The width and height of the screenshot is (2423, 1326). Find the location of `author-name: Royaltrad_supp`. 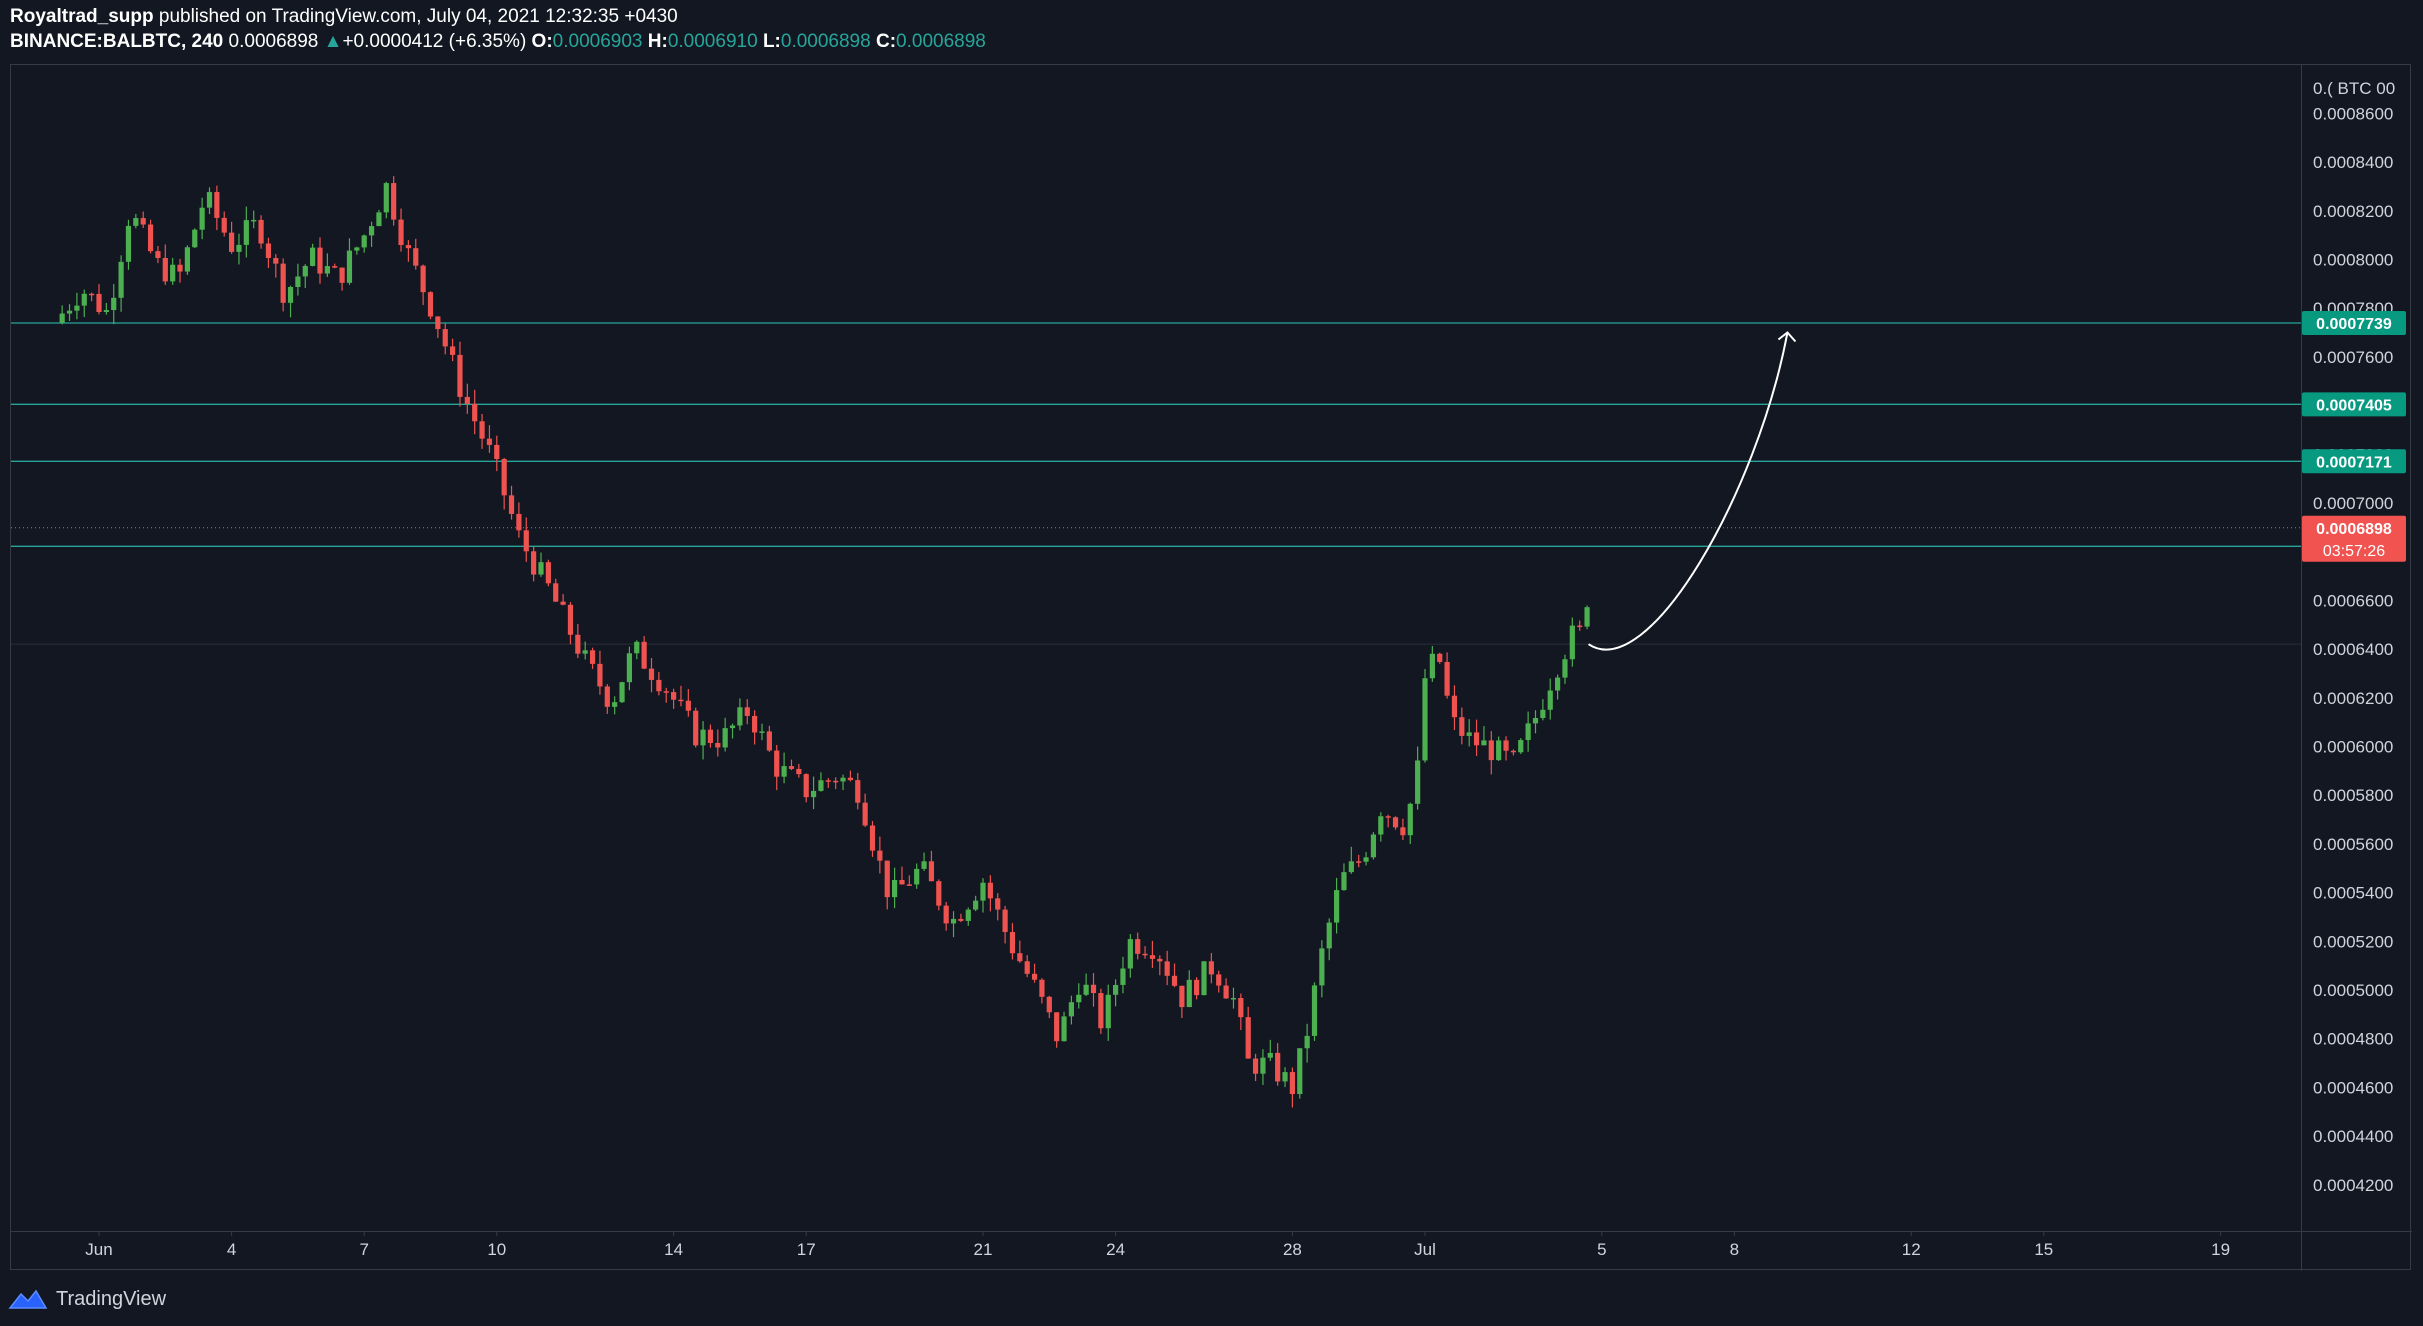

author-name: Royaltrad_supp is located at coordinates (82, 16).